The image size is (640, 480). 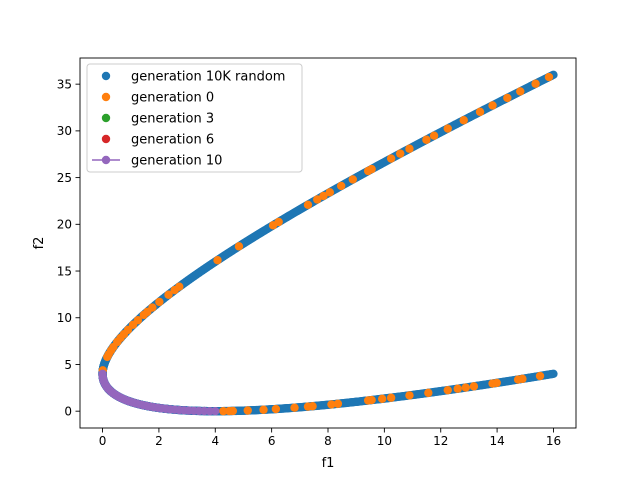 What do you see at coordinates (68, 411) in the screenshot?
I see `y-tick-label: 0` at bounding box center [68, 411].